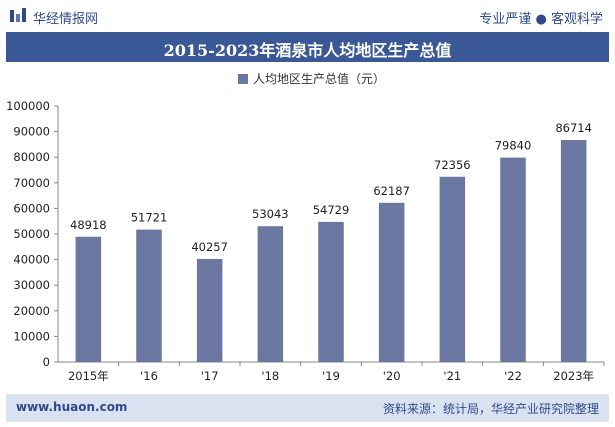 The height and width of the screenshot is (427, 615). I want to click on x-tick-label: '17, so click(210, 376).